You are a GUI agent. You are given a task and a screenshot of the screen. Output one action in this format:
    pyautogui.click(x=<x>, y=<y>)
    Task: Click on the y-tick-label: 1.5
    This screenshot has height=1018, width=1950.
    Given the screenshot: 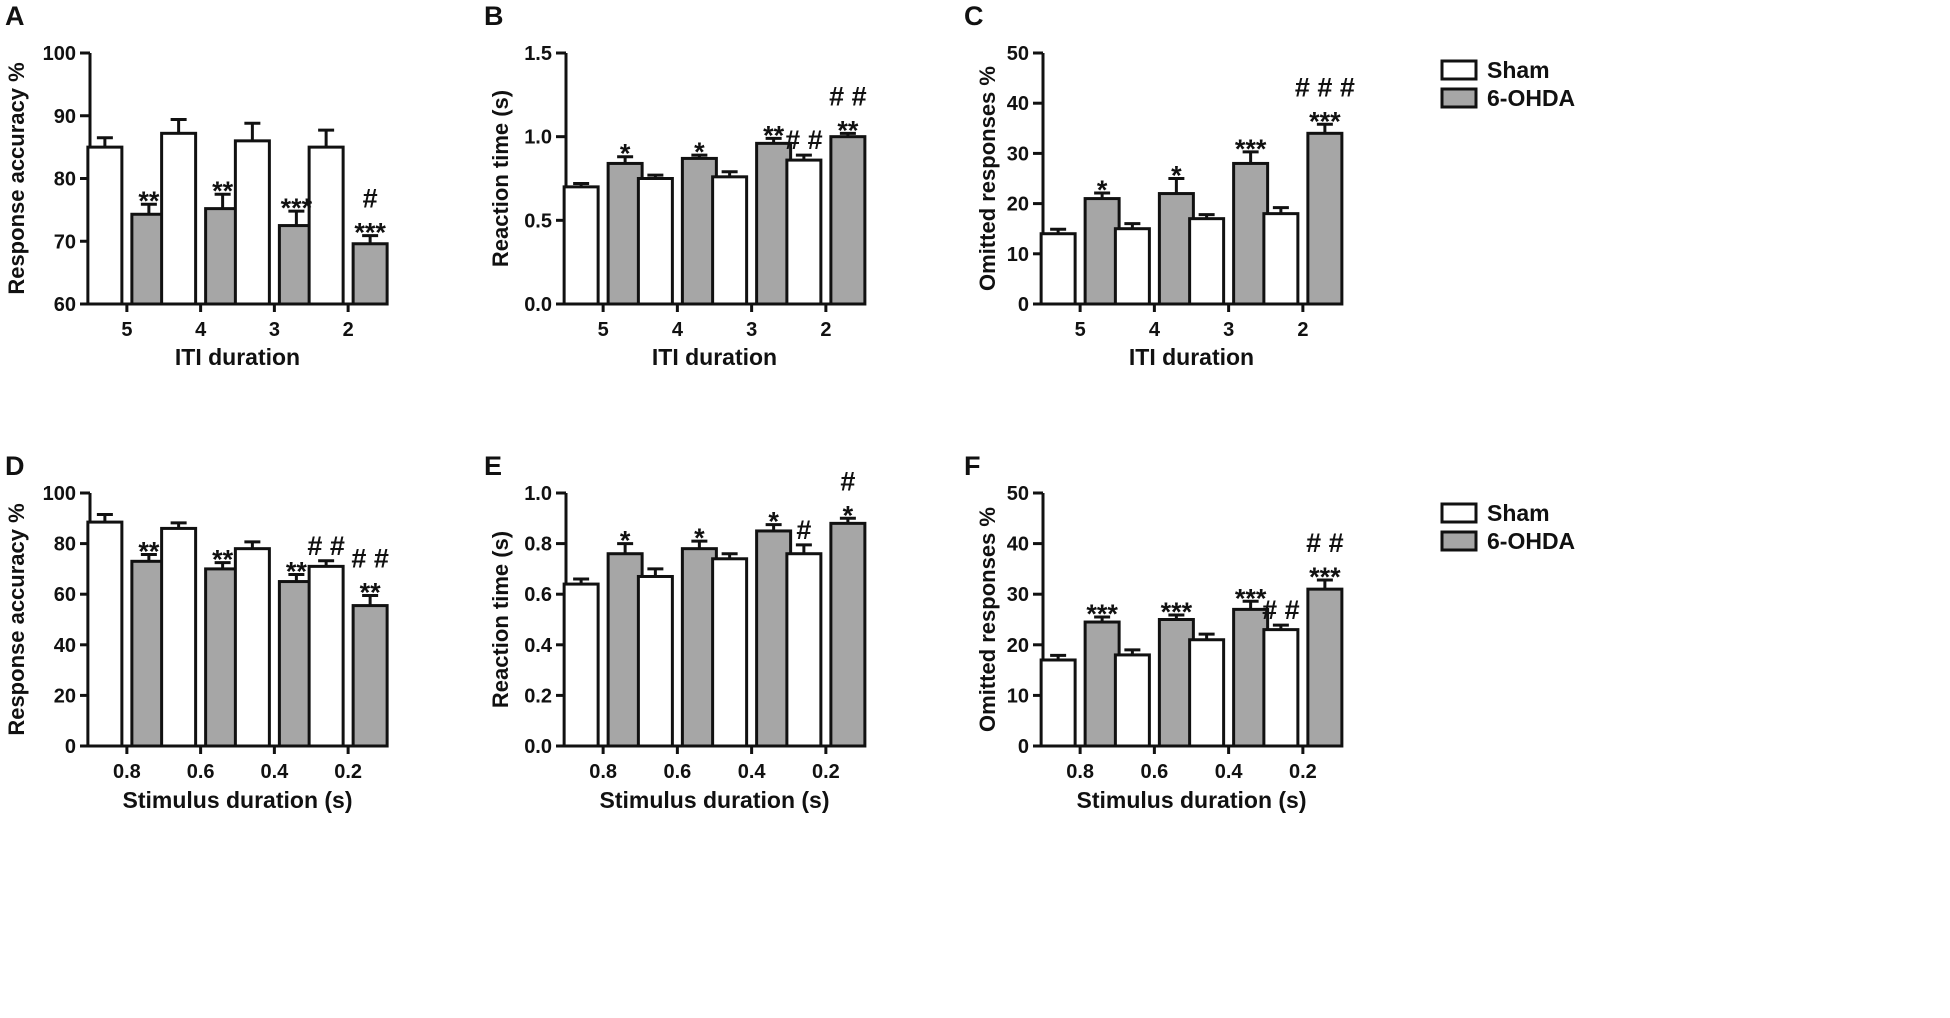 What is the action you would take?
    pyautogui.click(x=538, y=54)
    